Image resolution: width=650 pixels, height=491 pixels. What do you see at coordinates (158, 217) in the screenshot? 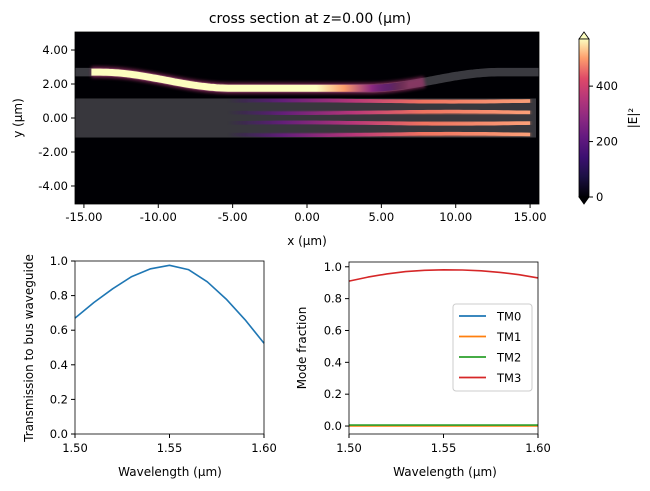
I see `x-tick-label: -10.00` at bounding box center [158, 217].